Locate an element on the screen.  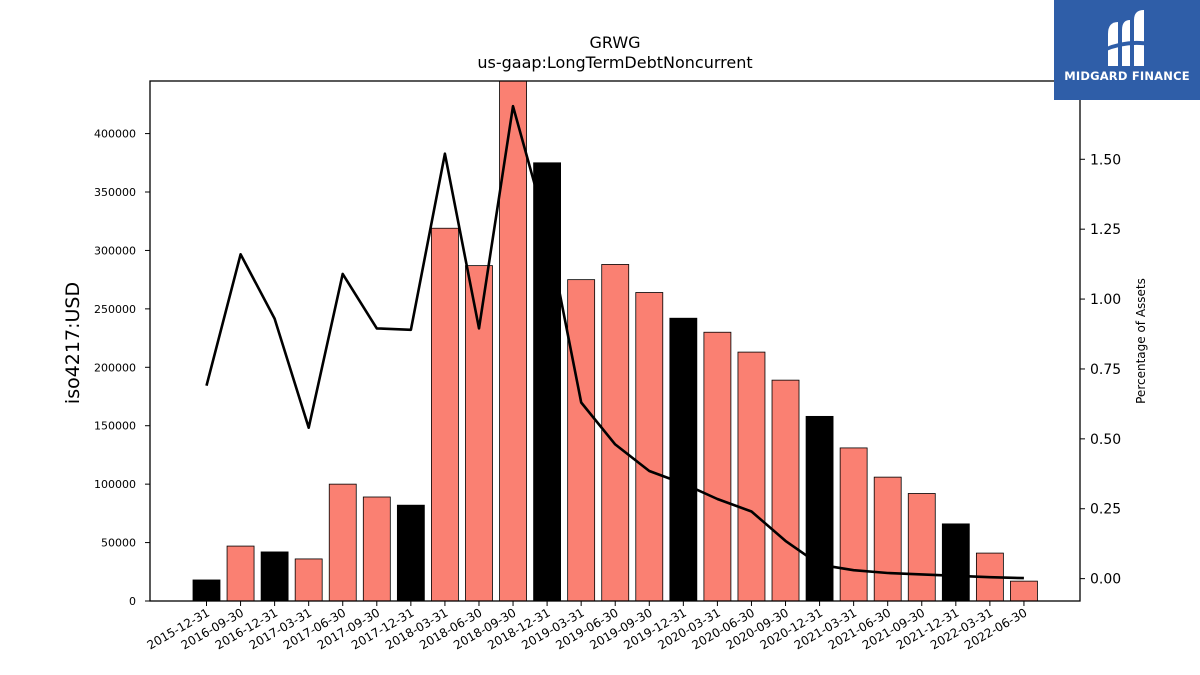
y2-tick-label: 0.00 is located at coordinates (1105, 580).